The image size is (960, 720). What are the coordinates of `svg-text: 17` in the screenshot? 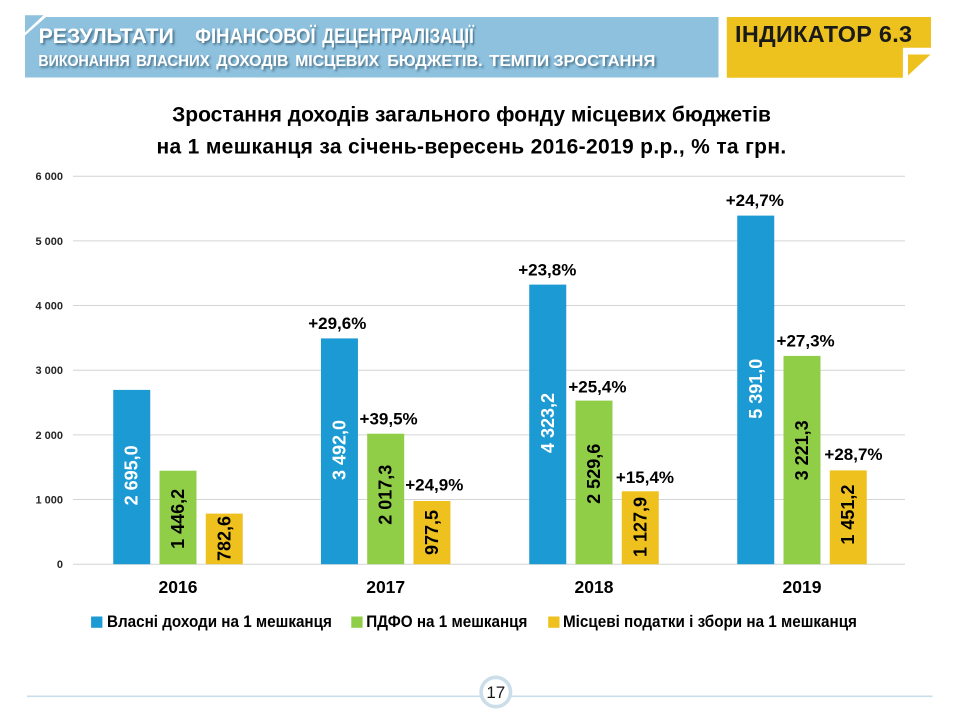 It's located at (495, 692).